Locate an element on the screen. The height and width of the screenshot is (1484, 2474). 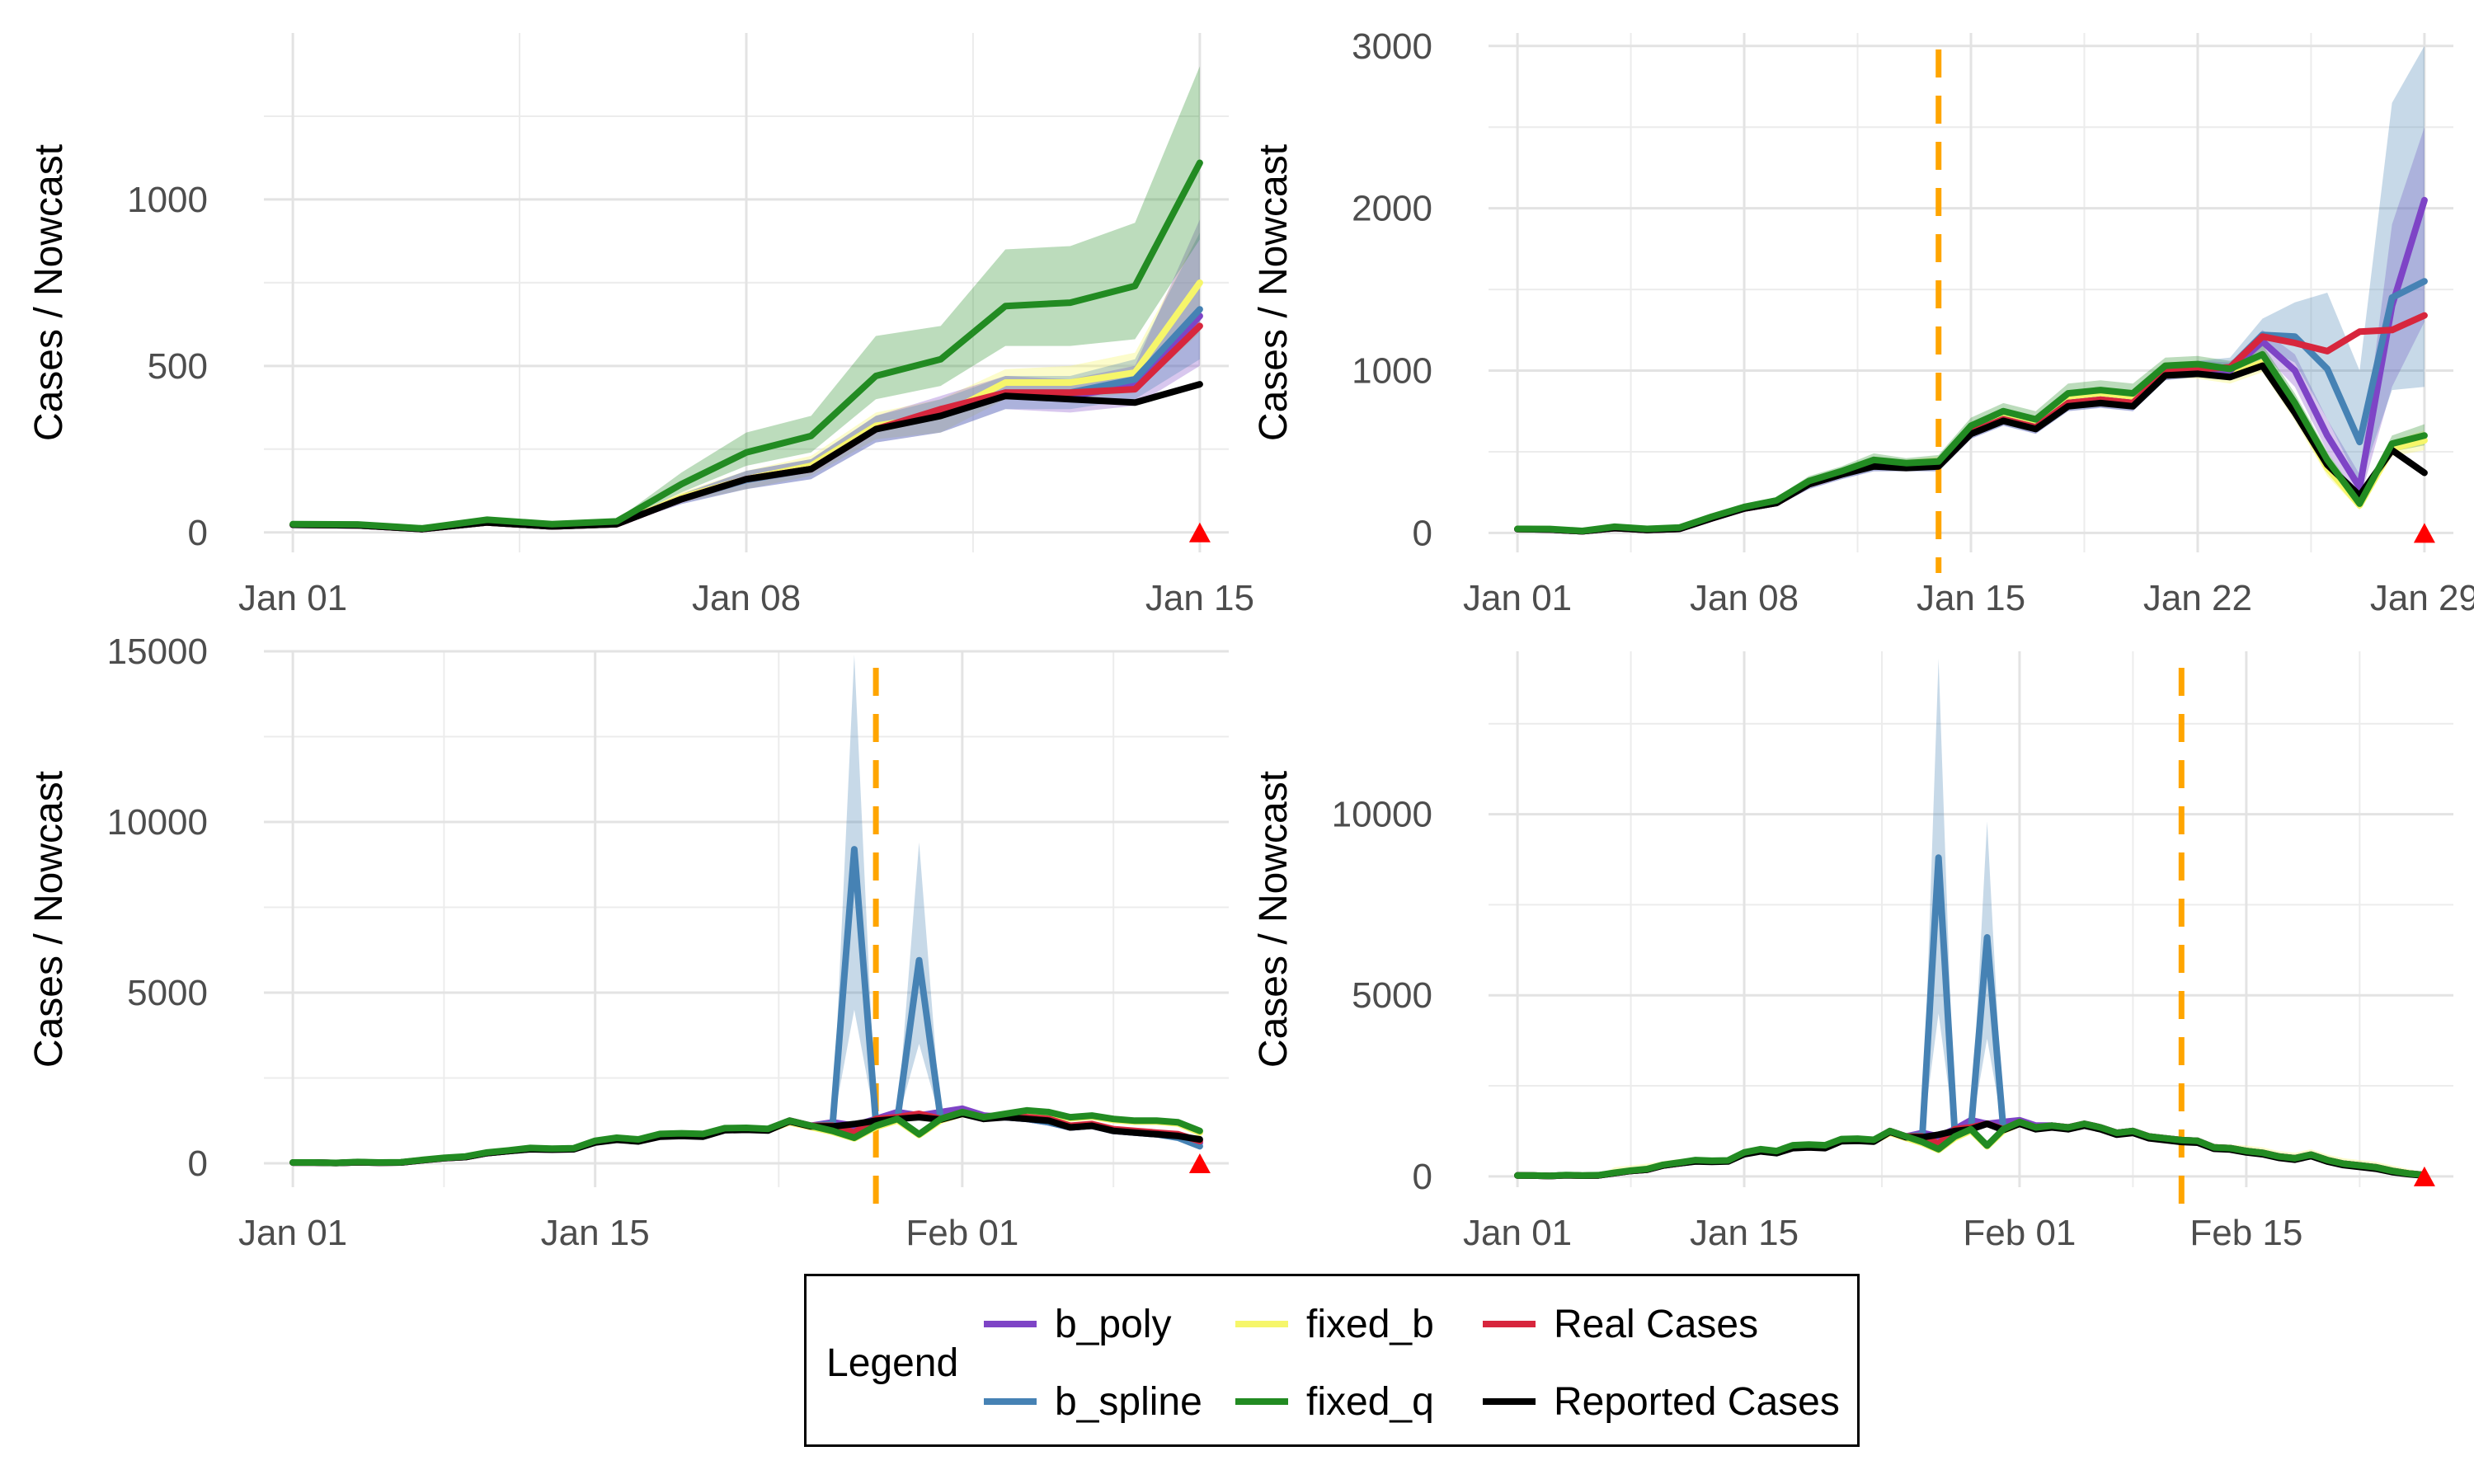
legend-label-reported-cases: Reported Cases is located at coordinates (1697, 1401).